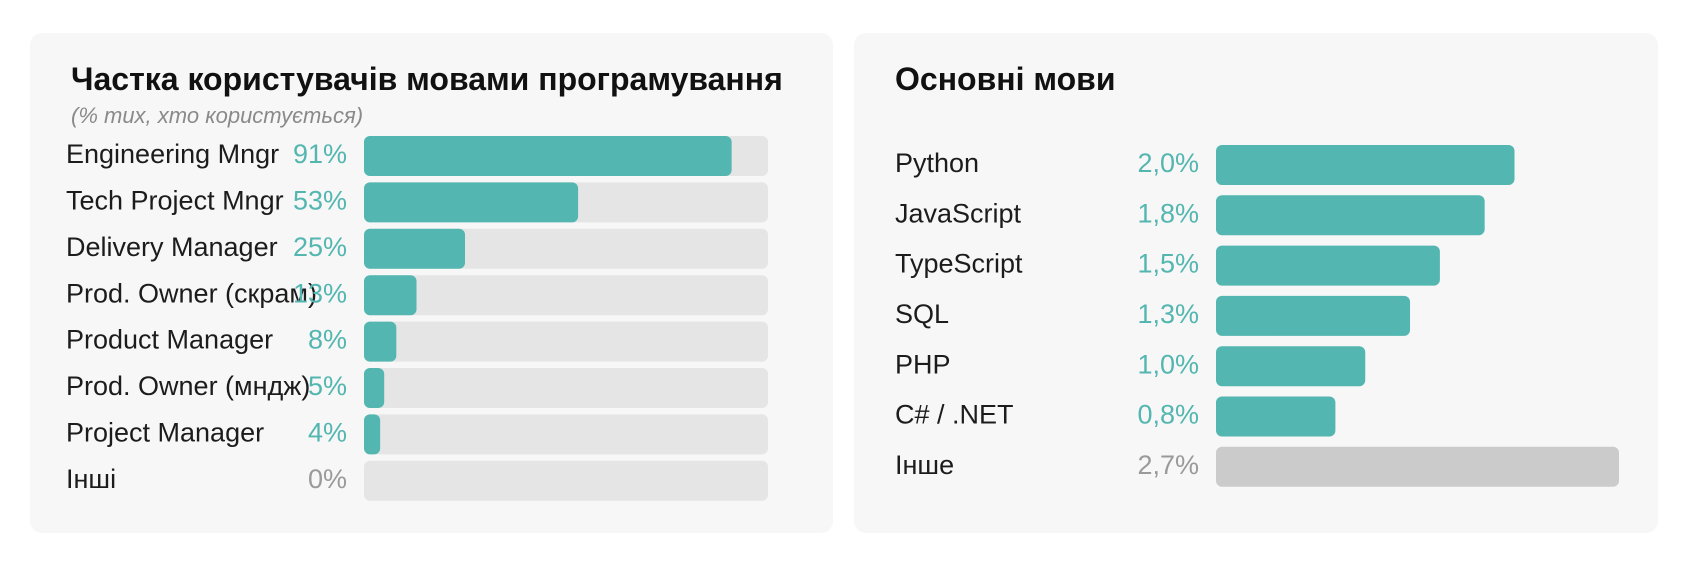  Describe the element at coordinates (1168, 264) in the screenshot. I see `value-label: 1,5%` at that location.